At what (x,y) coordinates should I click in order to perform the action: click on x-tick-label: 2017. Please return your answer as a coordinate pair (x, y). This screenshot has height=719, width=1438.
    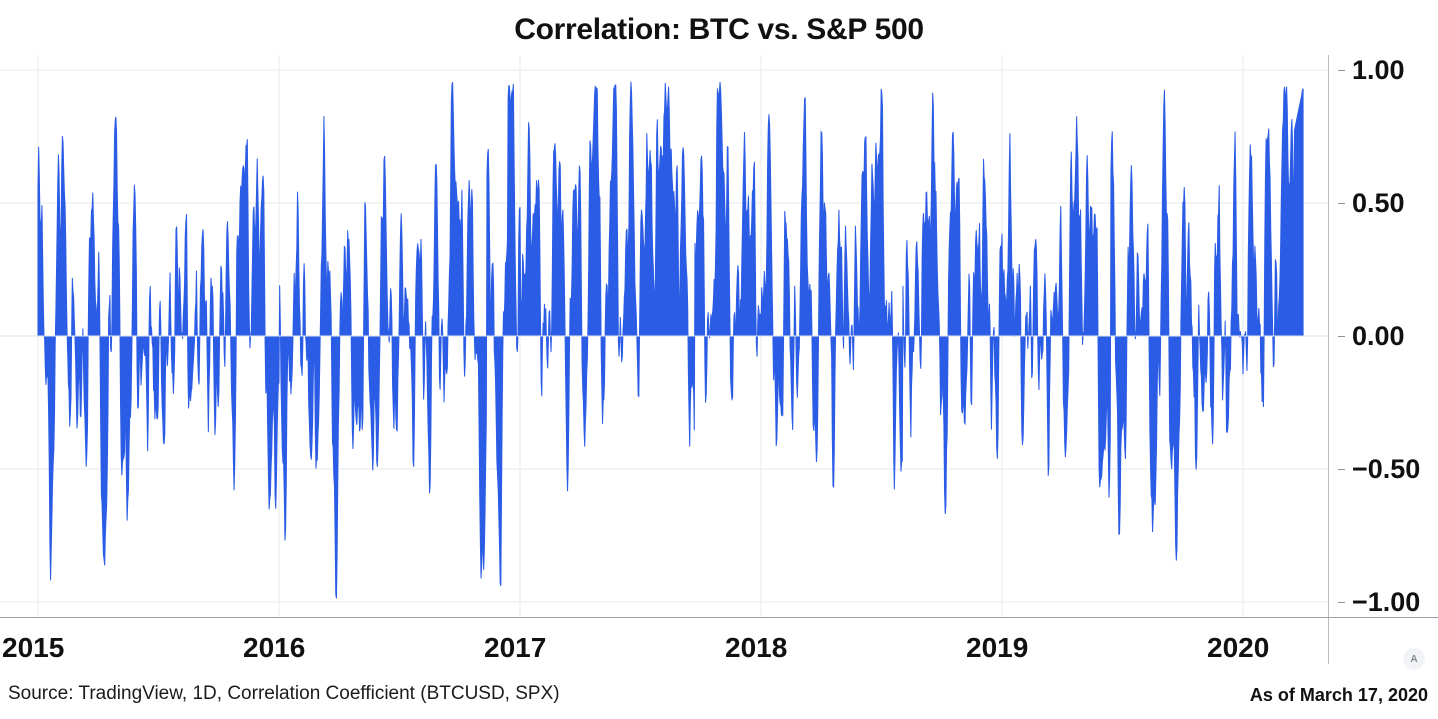
    Looking at the image, I should click on (515, 647).